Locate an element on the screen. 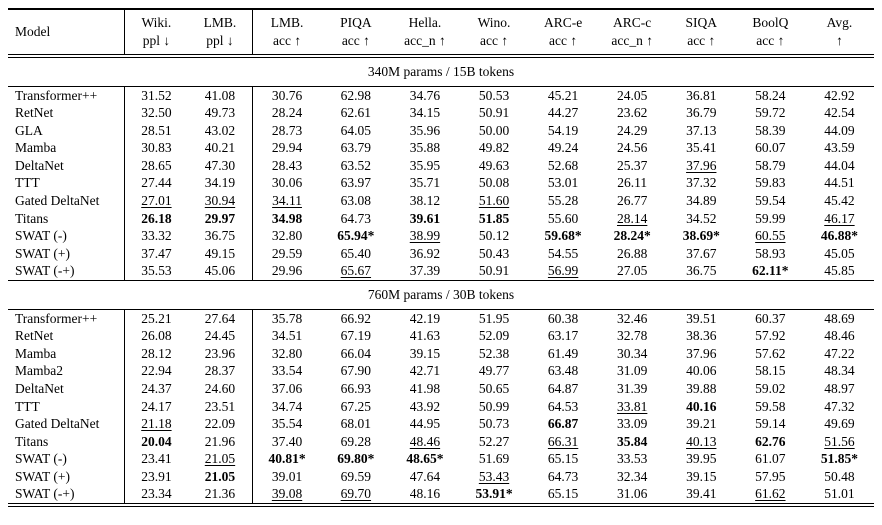 The image size is (882, 525). metric-value: 38.12 is located at coordinates (425, 201).